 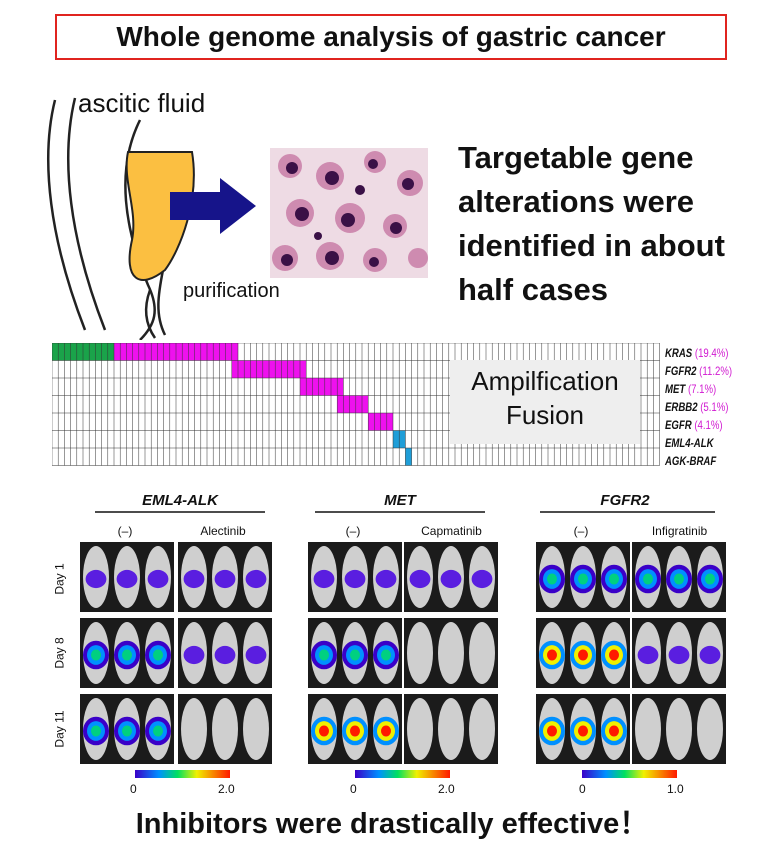 What do you see at coordinates (699, 371) in the screenshot?
I see `gene-label-fgfr2: FGFR2 (11.2%)` at bounding box center [699, 371].